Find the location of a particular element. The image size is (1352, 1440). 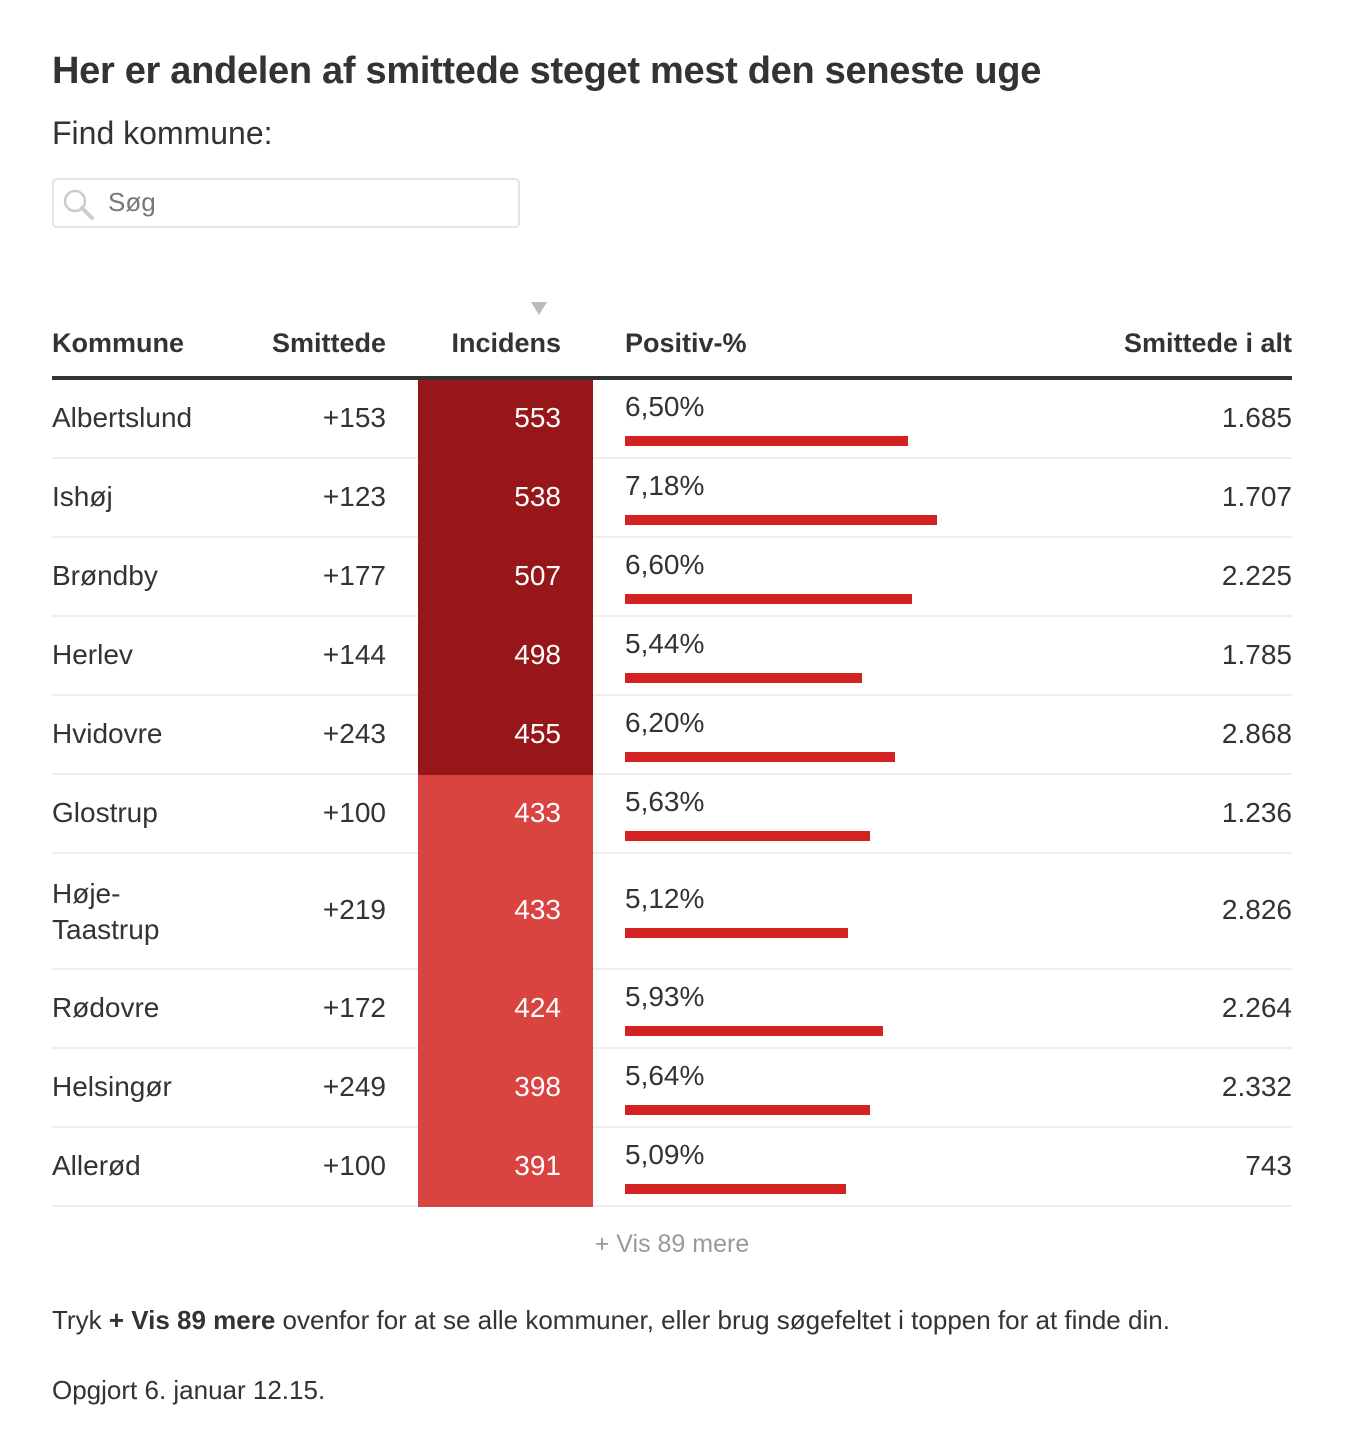

cell-smittede-i-alt: 2.264 is located at coordinates (1256, 1007).